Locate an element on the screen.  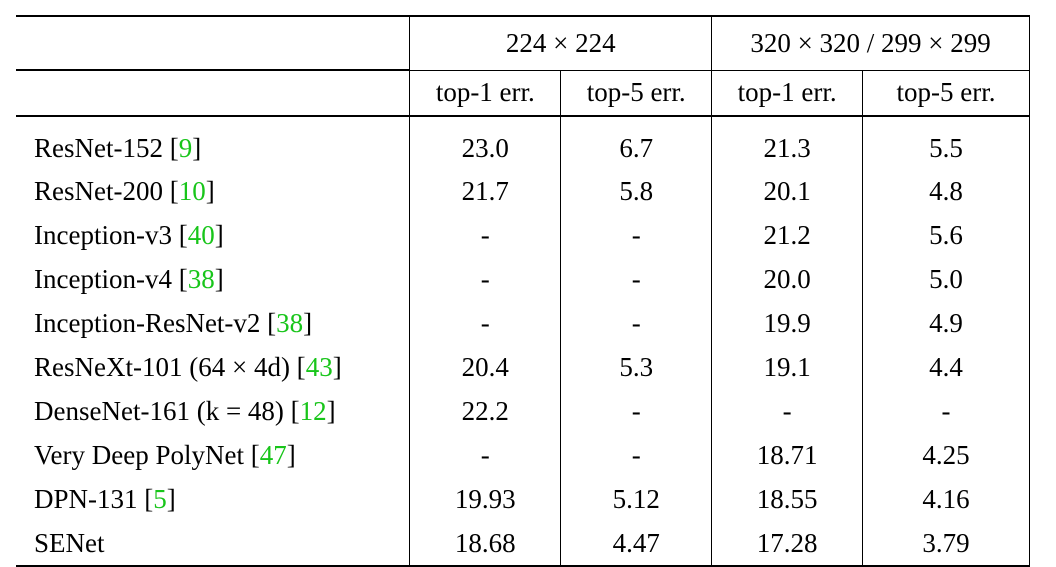
value-224-top5: 5.3 is located at coordinates (636, 367).